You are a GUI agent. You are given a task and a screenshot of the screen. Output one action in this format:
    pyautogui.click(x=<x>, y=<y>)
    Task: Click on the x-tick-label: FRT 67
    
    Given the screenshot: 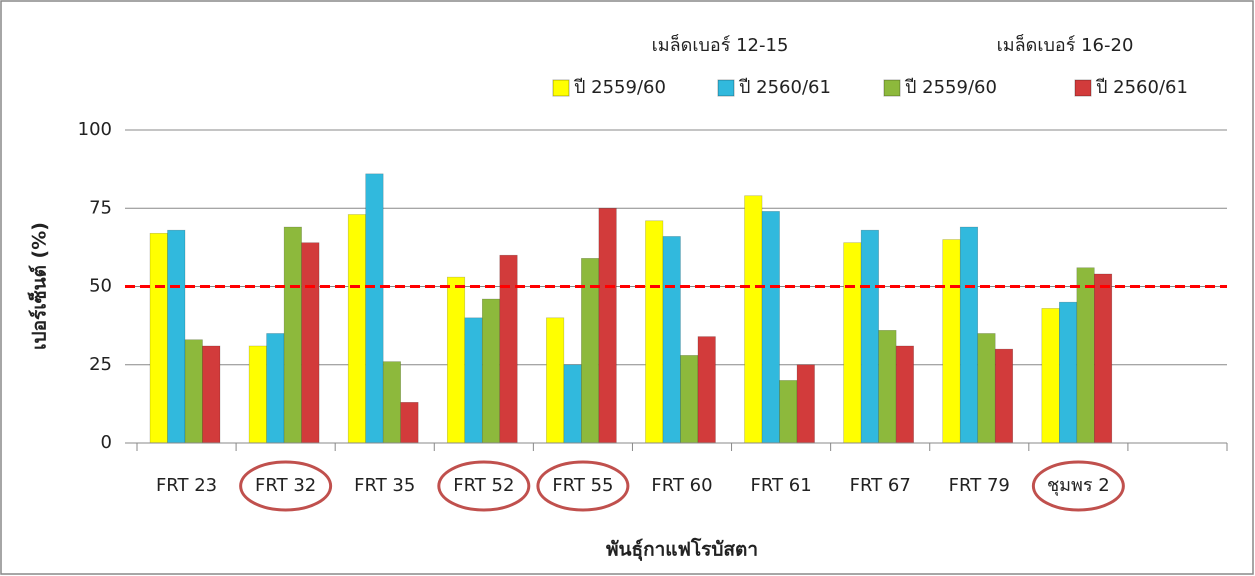 What is the action you would take?
    pyautogui.click(x=880, y=485)
    